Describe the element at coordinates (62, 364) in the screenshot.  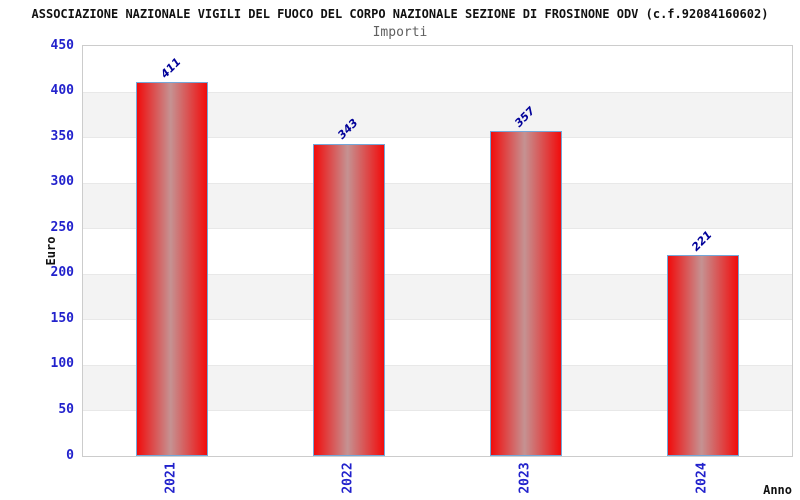
I see `y-tick-label: 100` at that location.